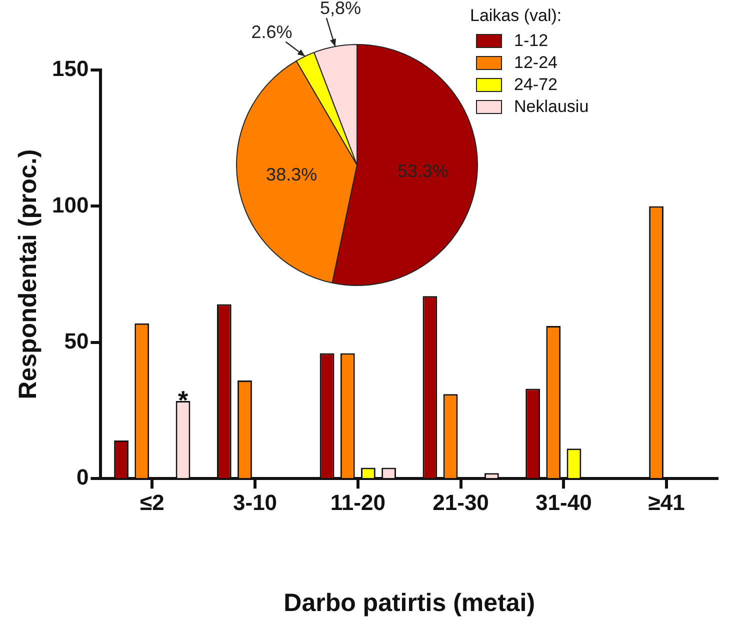 The image size is (730, 633). Describe the element at coordinates (76, 341) in the screenshot. I see `y-tick-label: 50` at that location.